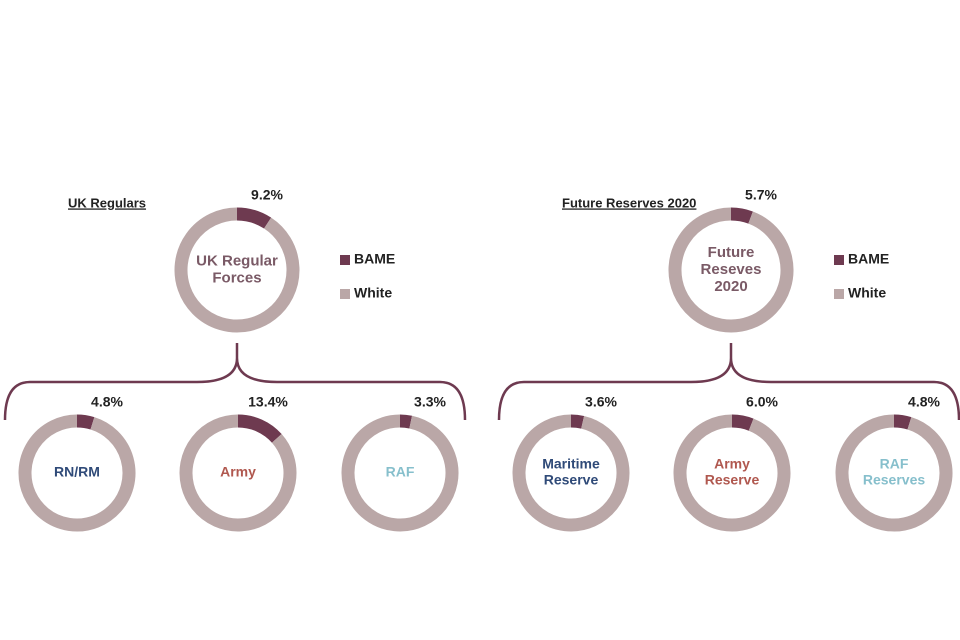 The width and height of the screenshot is (960, 640). Describe the element at coordinates (761, 195) in the screenshot. I see `value-label: 5.7%` at that location.